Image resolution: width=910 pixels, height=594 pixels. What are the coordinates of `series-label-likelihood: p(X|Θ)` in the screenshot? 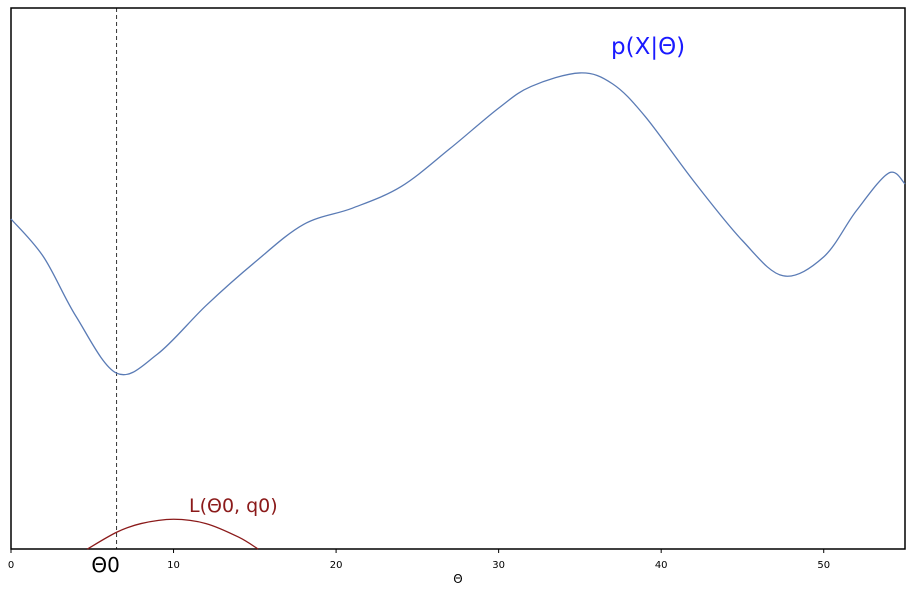 It's located at (648, 47).